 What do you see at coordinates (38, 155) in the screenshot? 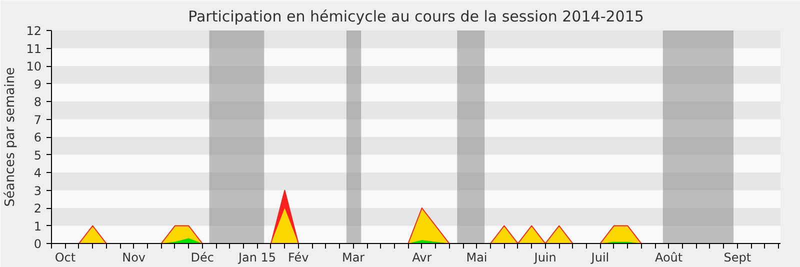
I see `y-tick-label: 5` at bounding box center [38, 155].